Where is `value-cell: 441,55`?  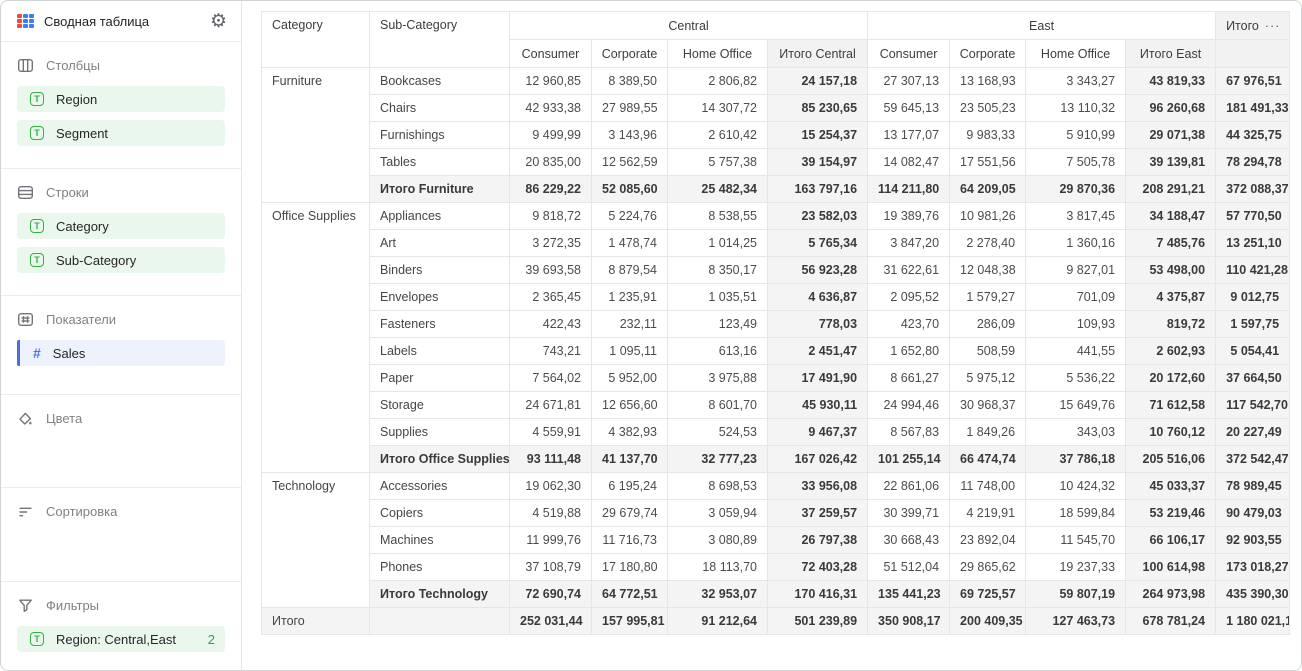 value-cell: 441,55 is located at coordinates (1076, 351).